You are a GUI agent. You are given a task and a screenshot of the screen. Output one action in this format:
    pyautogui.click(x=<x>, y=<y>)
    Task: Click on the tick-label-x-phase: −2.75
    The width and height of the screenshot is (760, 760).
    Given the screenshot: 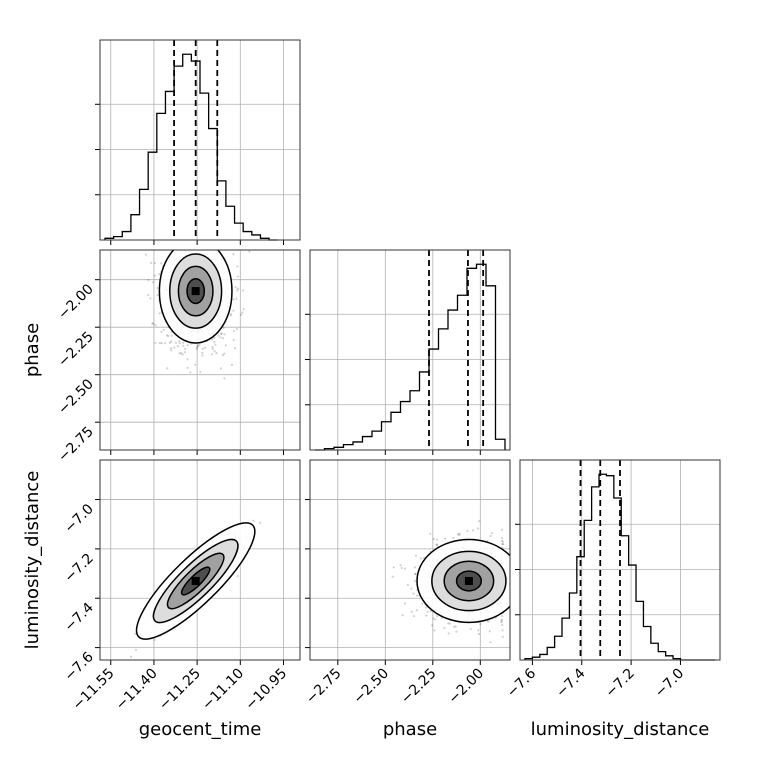 What is the action you would take?
    pyautogui.click(x=324, y=687)
    